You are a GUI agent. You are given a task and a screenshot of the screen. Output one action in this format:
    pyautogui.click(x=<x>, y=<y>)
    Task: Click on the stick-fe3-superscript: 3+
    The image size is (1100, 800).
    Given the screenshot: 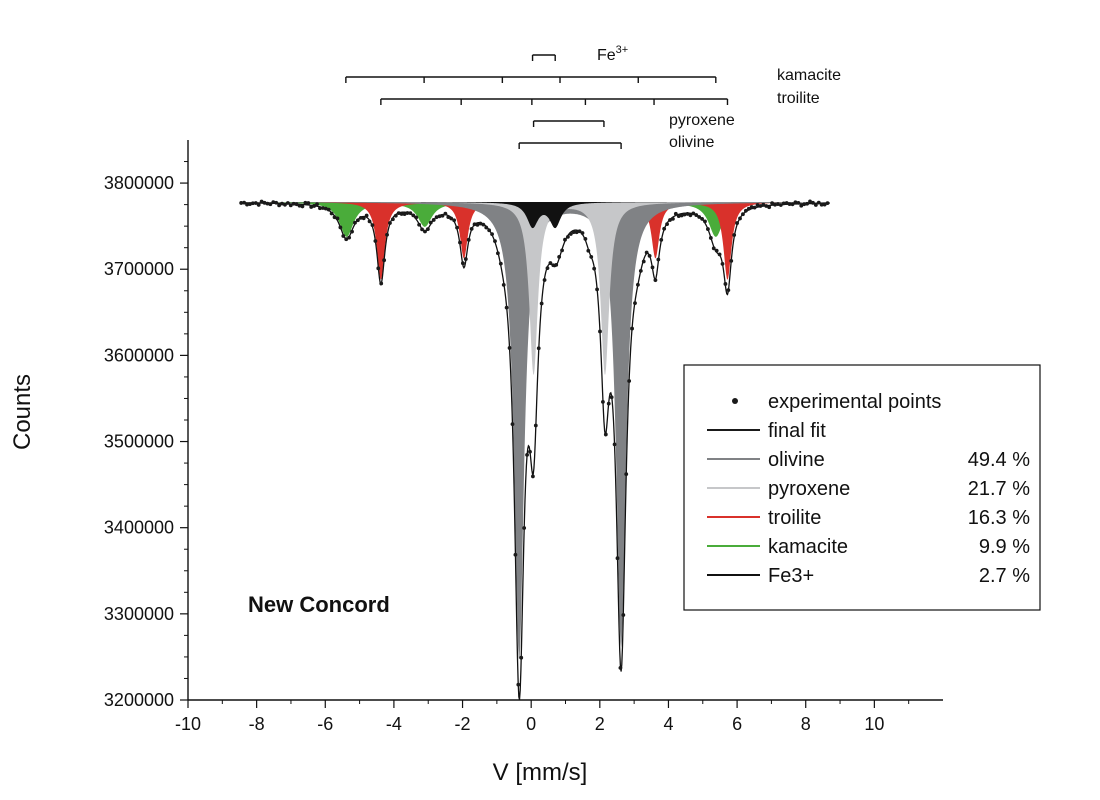 What is the action you would take?
    pyautogui.click(x=622, y=50)
    